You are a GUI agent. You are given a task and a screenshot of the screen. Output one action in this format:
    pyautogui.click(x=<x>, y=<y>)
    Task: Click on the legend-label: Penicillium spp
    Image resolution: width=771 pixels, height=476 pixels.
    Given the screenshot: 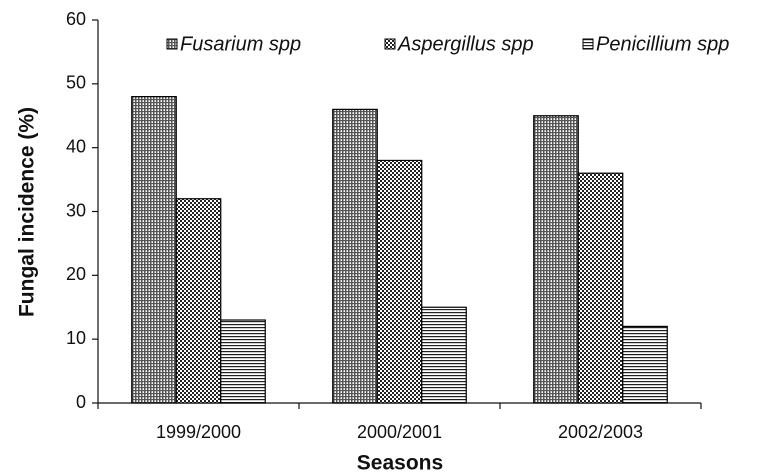 What is the action you would take?
    pyautogui.click(x=662, y=44)
    